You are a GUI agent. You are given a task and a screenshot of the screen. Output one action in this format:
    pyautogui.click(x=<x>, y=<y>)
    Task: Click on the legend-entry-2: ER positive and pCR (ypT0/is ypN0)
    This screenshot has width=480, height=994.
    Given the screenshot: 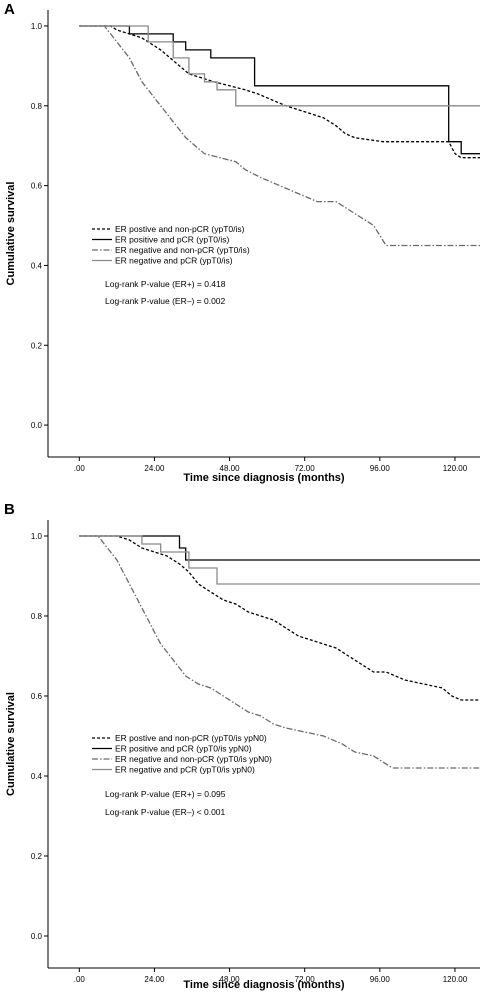 What is the action you would take?
    pyautogui.click(x=183, y=749)
    